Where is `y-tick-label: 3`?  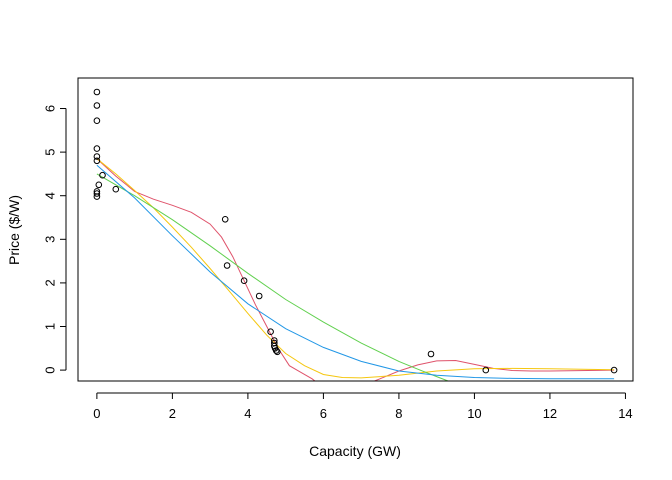
y-tick-label: 3 is located at coordinates (50, 239).